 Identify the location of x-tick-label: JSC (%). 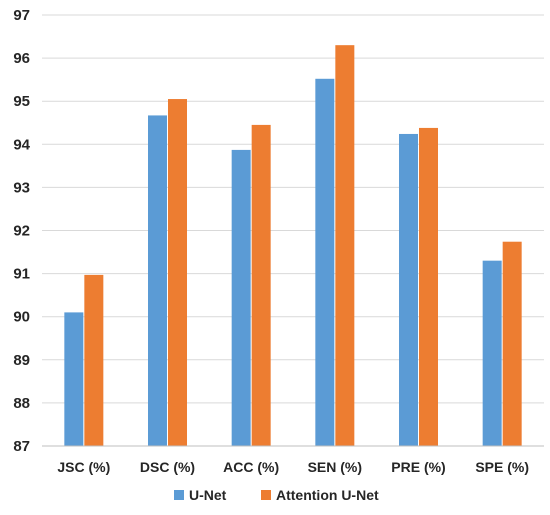
(83, 467).